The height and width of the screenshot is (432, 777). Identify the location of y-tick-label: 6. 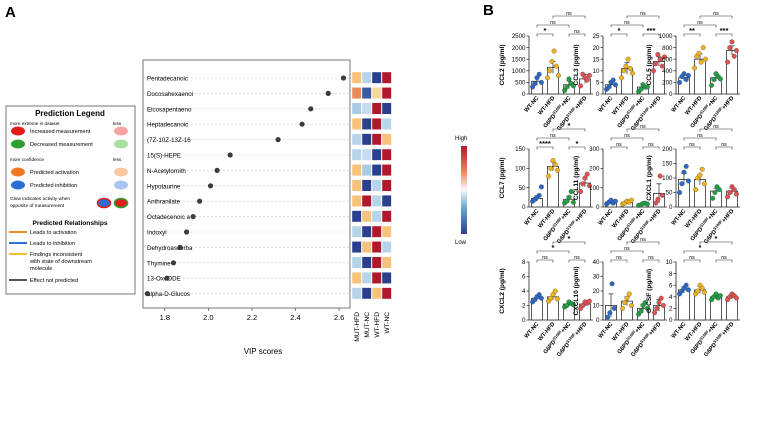
(524, 277).